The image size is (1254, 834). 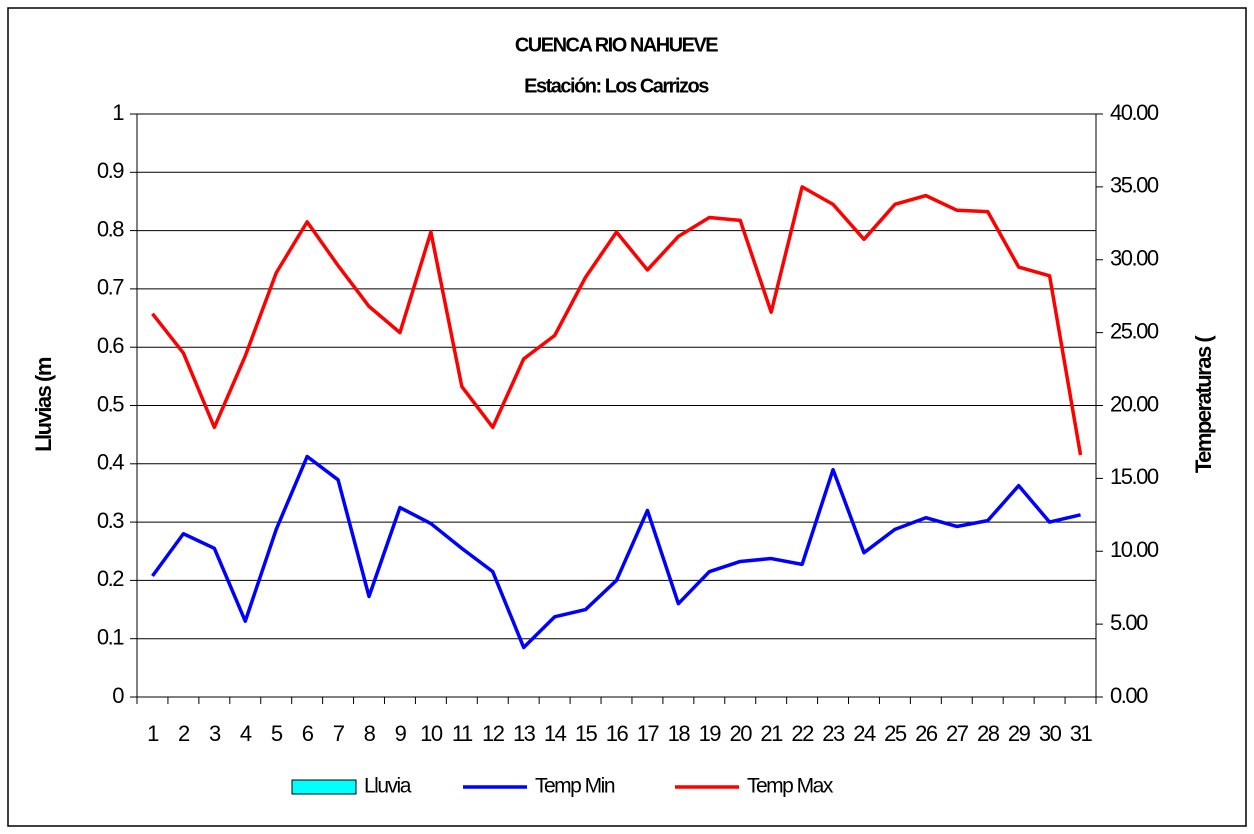 I want to click on y2-tick-label: 40.00, so click(x=1134, y=112).